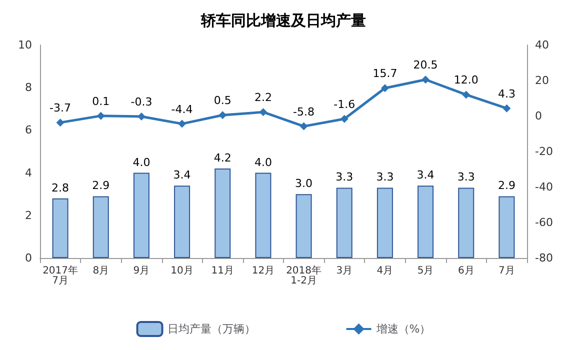  I want to click on data-label: 0.1, so click(101, 101).